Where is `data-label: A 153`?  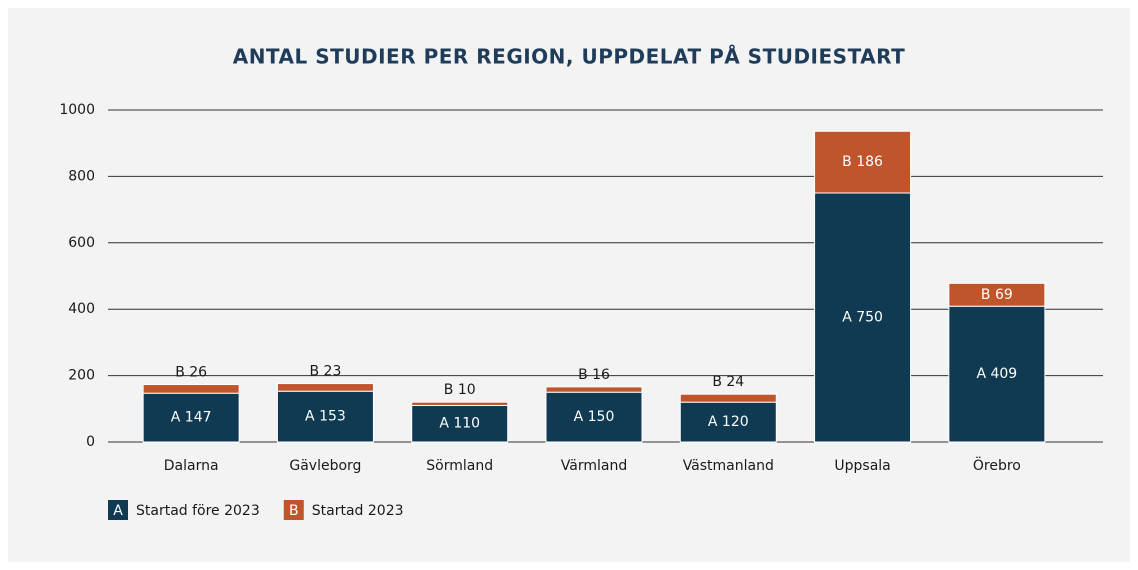 data-label: A 153 is located at coordinates (325, 417).